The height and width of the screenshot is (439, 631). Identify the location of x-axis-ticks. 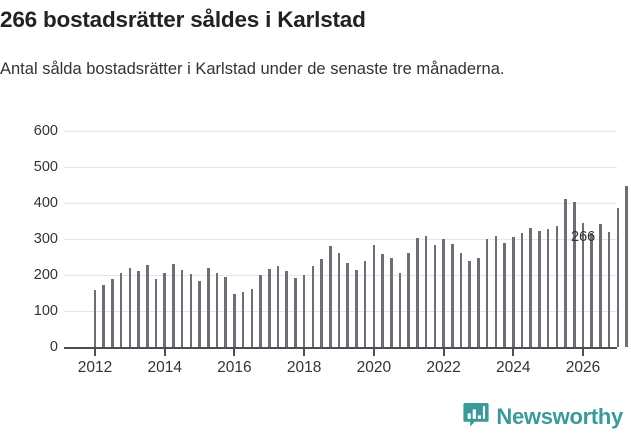
(340, 353).